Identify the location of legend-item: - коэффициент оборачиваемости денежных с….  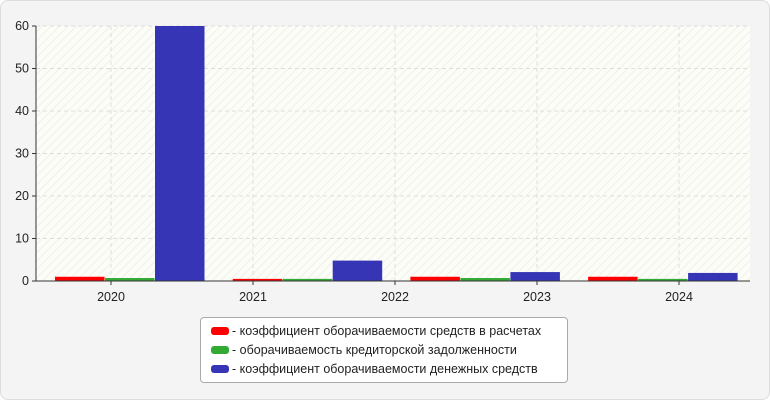
(374, 369).